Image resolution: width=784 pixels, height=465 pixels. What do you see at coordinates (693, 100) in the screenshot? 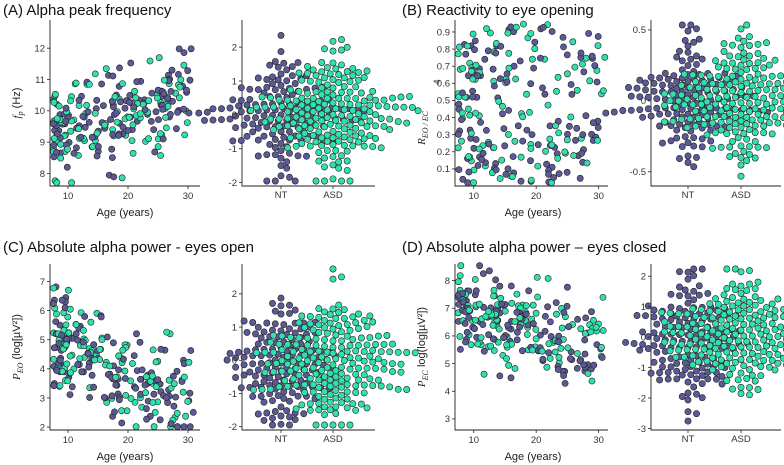
I see `panel-b-swarm-points` at bounding box center [693, 100].